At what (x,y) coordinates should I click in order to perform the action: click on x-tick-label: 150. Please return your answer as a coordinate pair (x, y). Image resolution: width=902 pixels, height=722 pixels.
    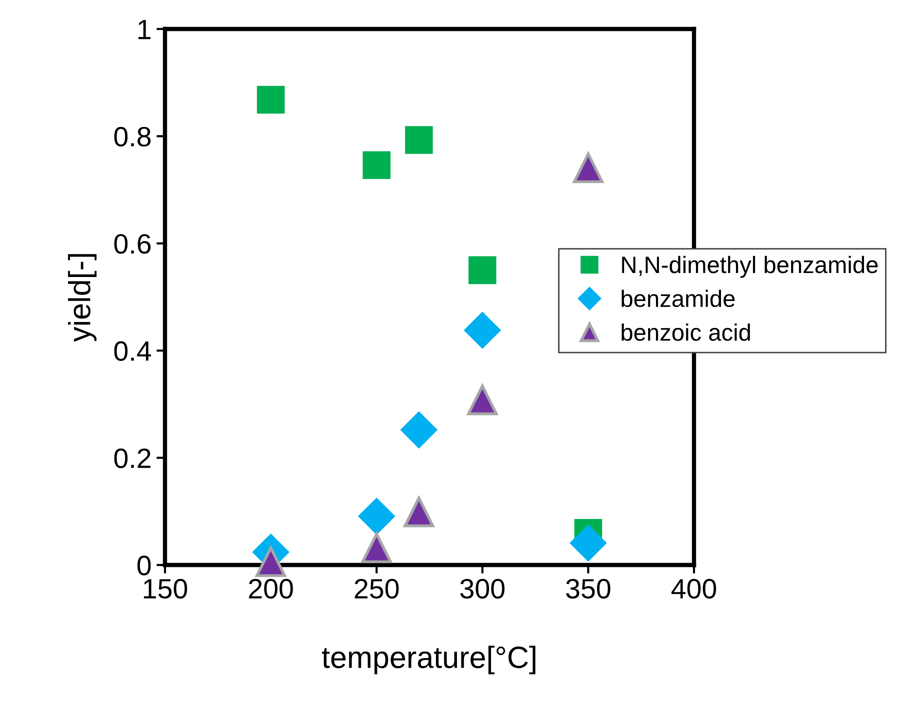
    Looking at the image, I should click on (166, 588).